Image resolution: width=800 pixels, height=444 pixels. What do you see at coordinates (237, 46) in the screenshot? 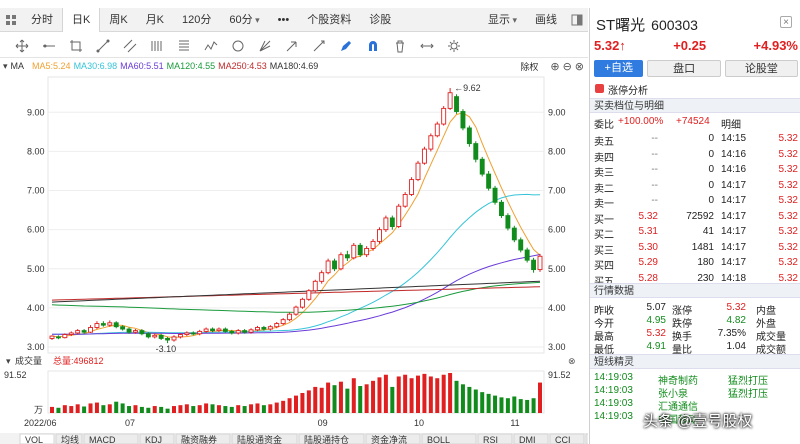
I see `circle-tool-icon` at bounding box center [237, 46].